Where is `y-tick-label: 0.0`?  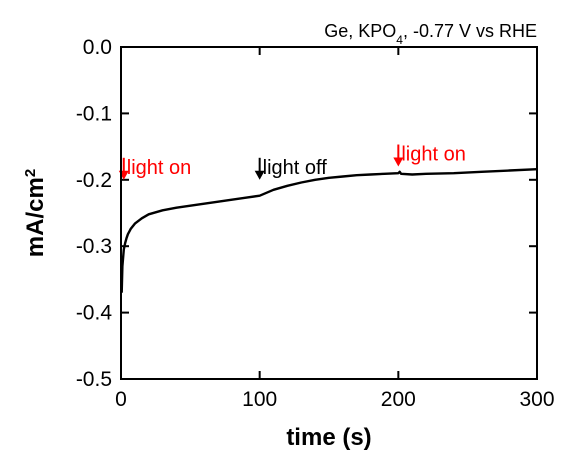
y-tick-label: 0.0 is located at coordinates (97, 47).